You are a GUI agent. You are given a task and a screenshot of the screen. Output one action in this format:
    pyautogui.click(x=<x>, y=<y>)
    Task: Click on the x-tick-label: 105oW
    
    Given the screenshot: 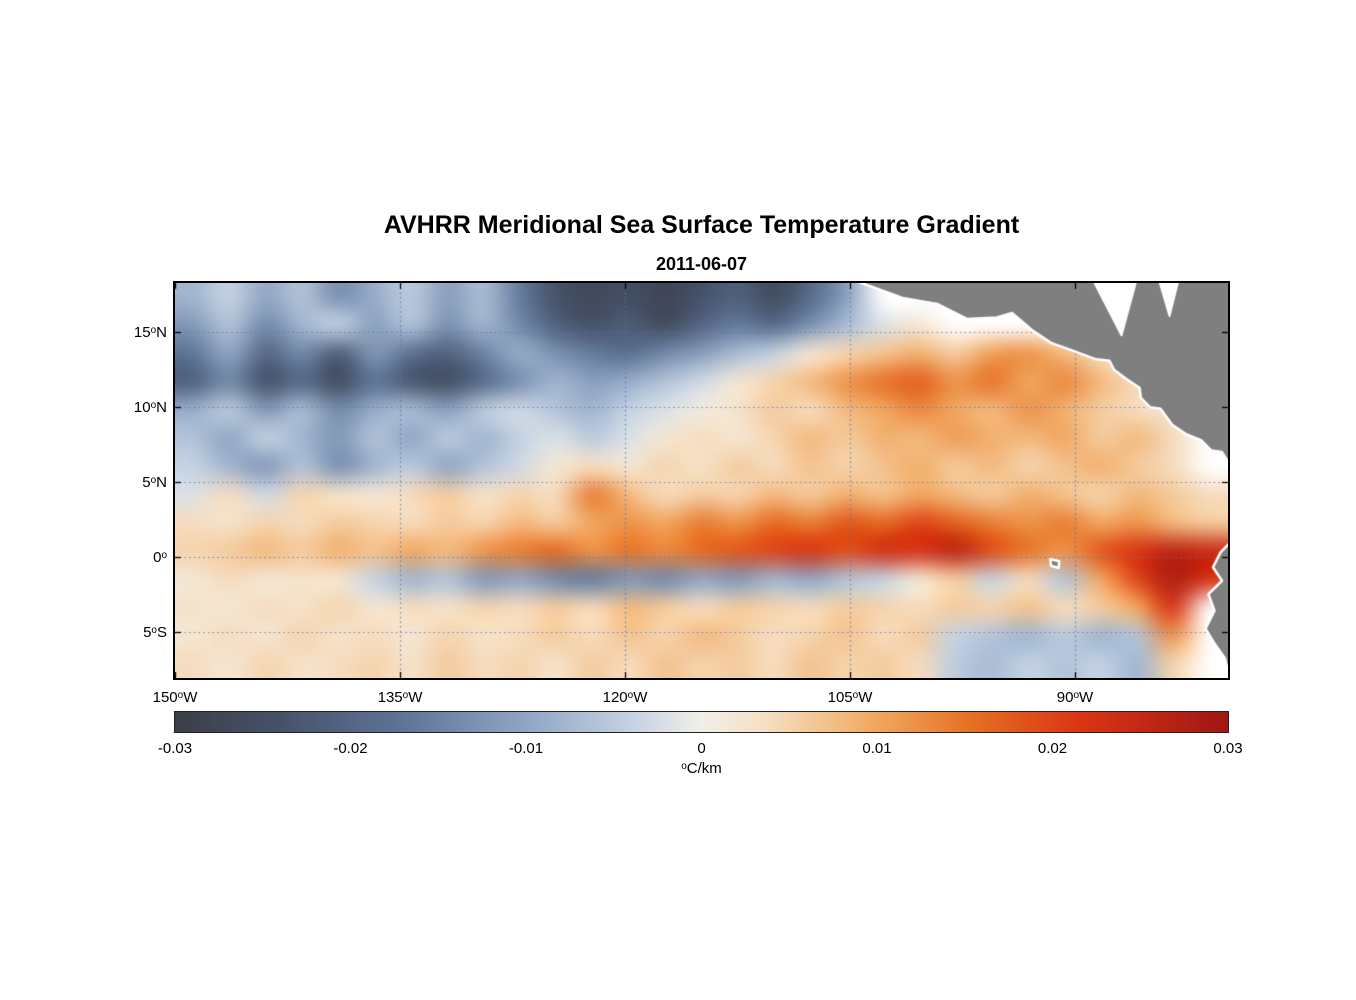 What is the action you would take?
    pyautogui.click(x=850, y=697)
    